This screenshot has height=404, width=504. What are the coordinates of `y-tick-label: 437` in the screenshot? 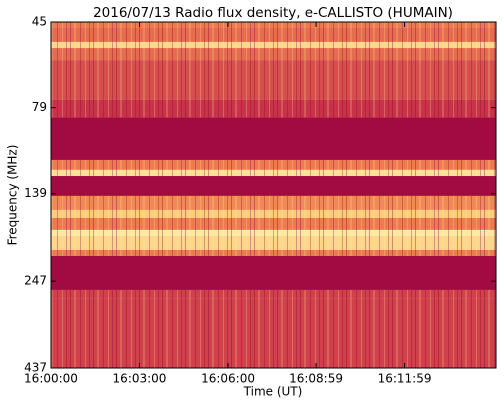 It's located at (35, 368).